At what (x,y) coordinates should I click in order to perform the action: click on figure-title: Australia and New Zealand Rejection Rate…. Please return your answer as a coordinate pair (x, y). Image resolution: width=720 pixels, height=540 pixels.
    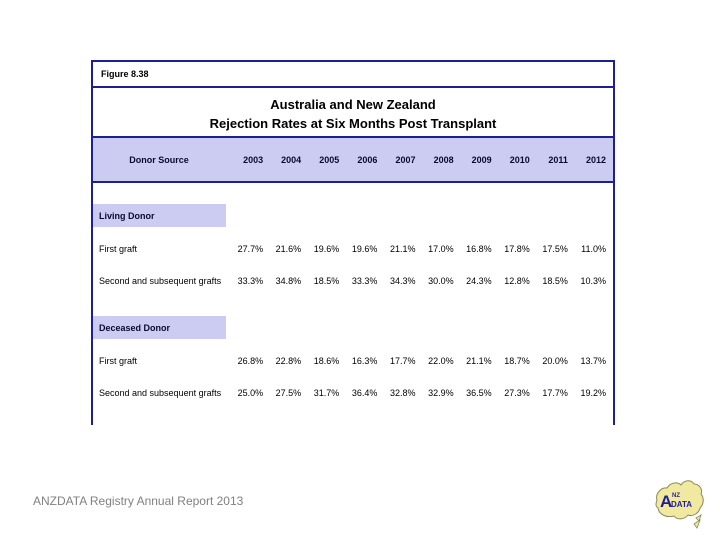
    Looking at the image, I should click on (353, 113).